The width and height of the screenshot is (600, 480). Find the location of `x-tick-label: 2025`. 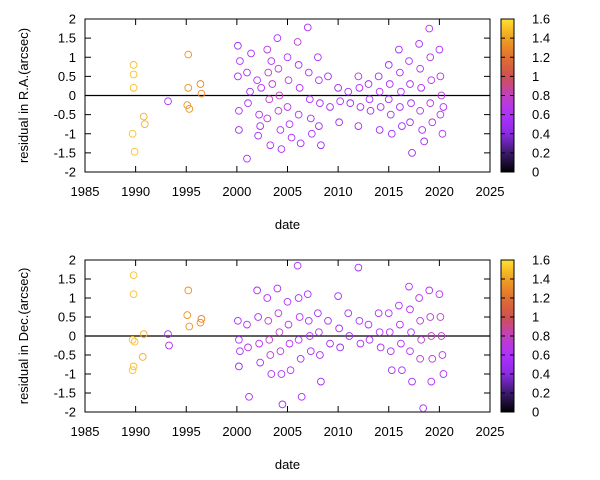

x-tick-label: 2025 is located at coordinates (490, 431).